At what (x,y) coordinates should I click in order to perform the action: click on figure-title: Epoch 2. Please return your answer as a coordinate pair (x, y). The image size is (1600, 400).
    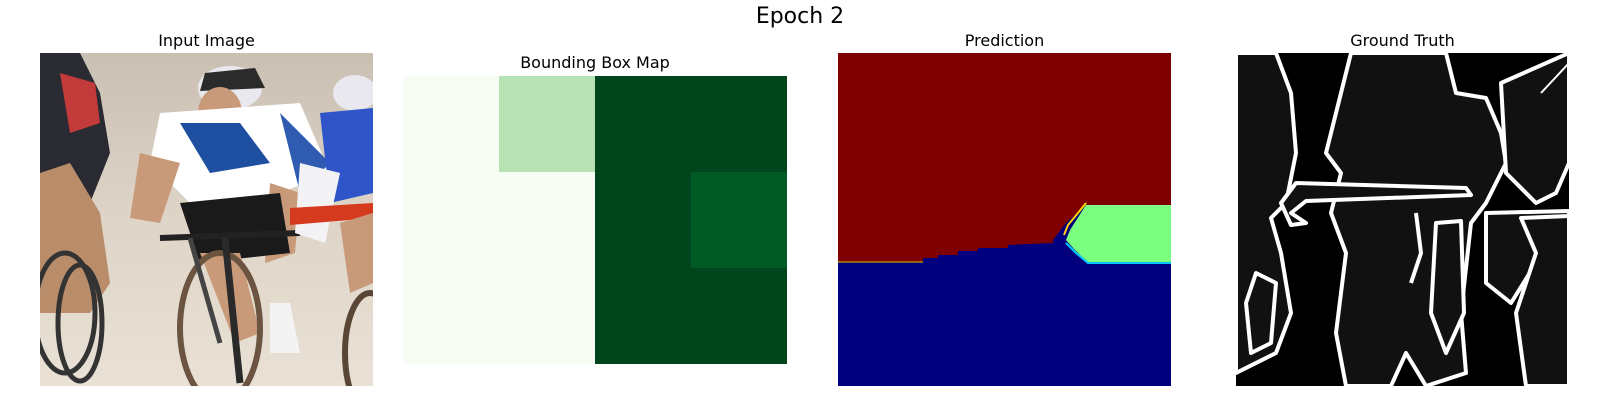
    Looking at the image, I should click on (800, 16).